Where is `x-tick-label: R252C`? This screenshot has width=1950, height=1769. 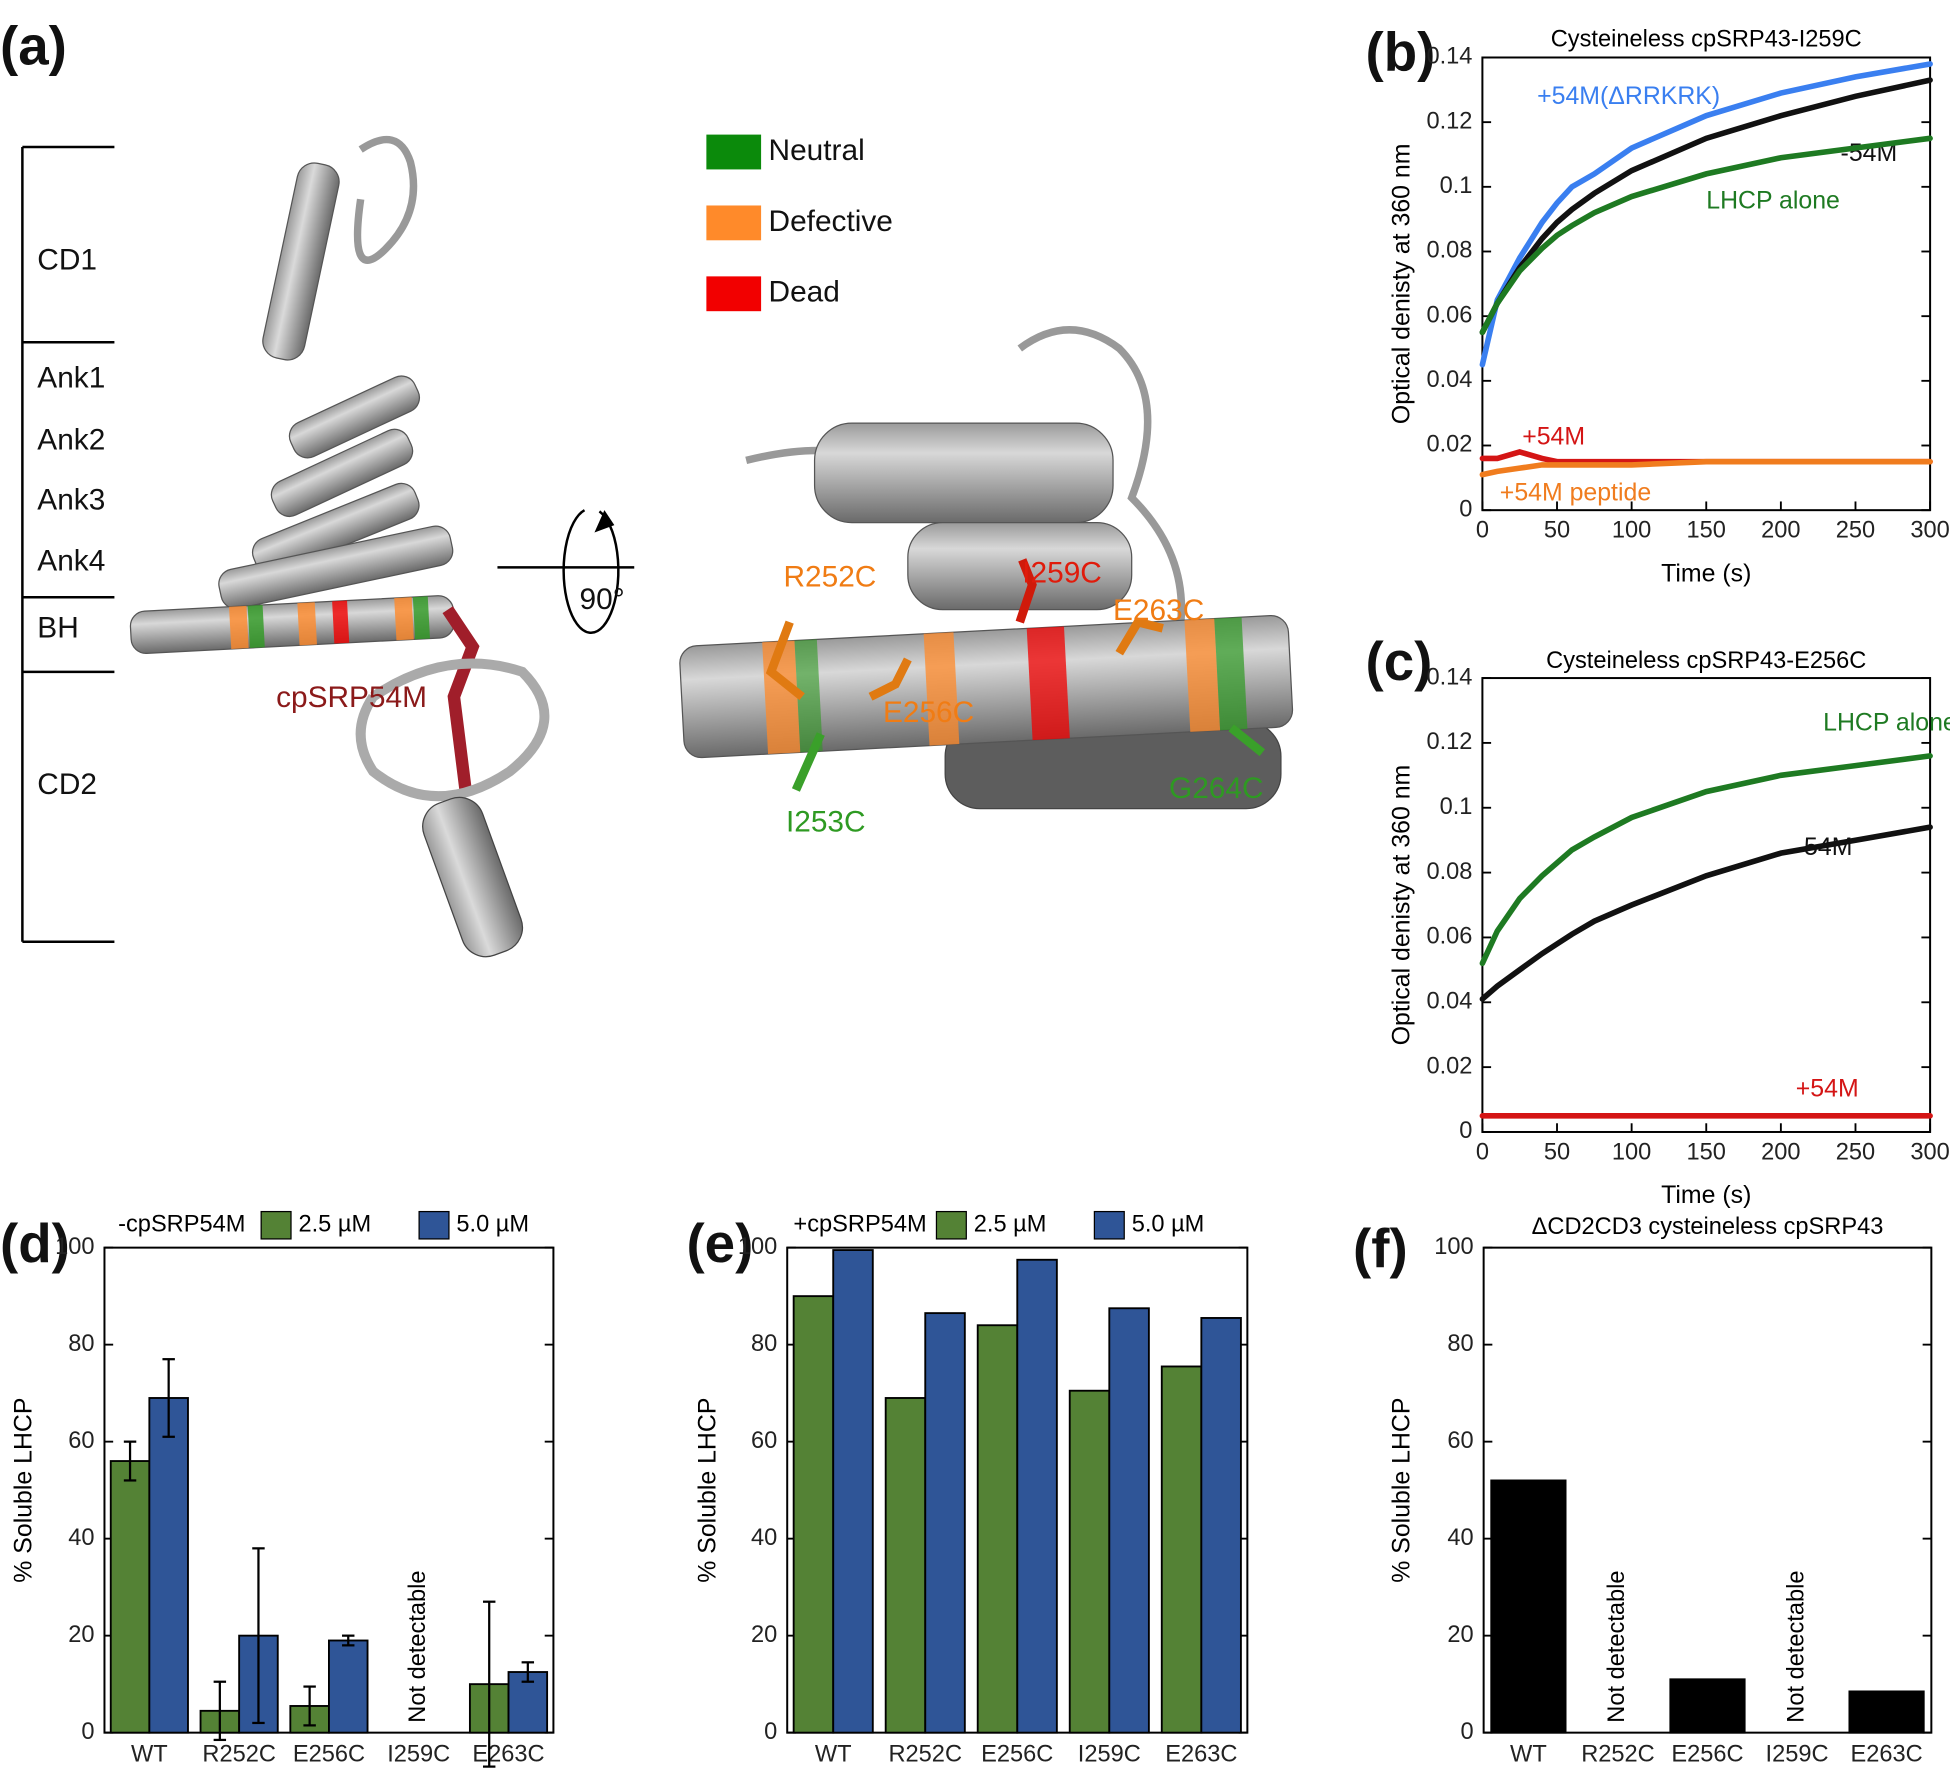
x-tick-label: R252C is located at coordinates (926, 1754).